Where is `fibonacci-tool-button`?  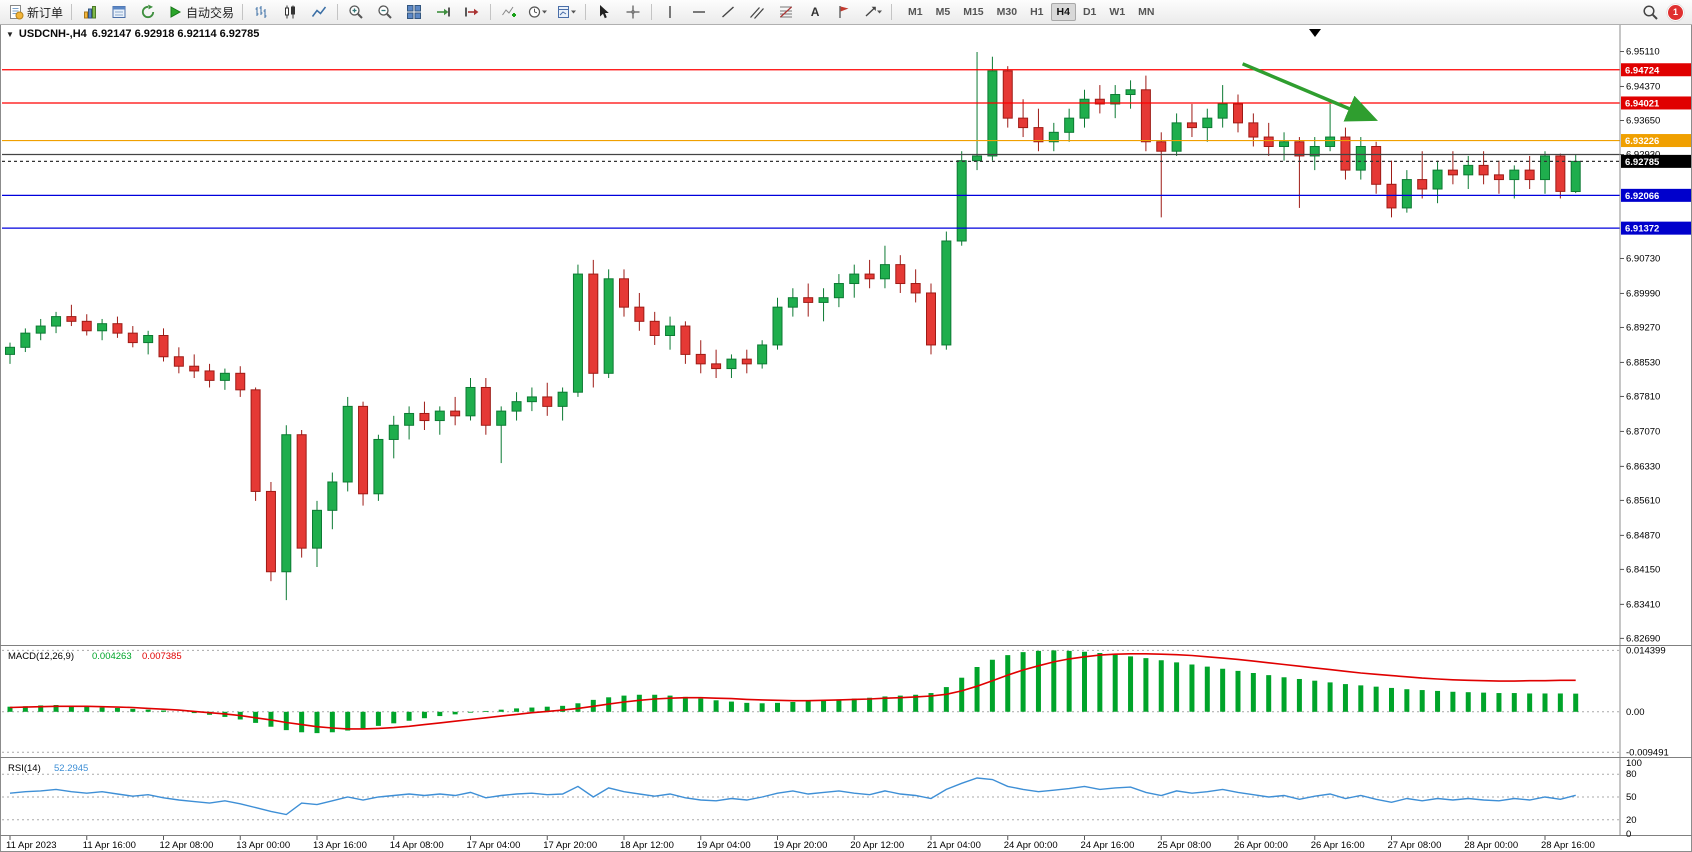 fibonacci-tool-button is located at coordinates (786, 12).